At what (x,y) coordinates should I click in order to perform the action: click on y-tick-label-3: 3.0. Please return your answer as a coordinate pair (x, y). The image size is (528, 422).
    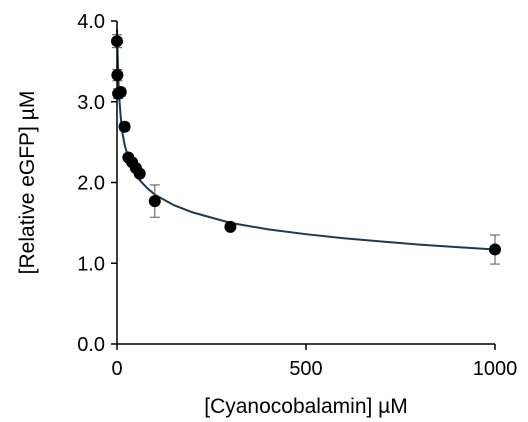
    Looking at the image, I should click on (91, 103).